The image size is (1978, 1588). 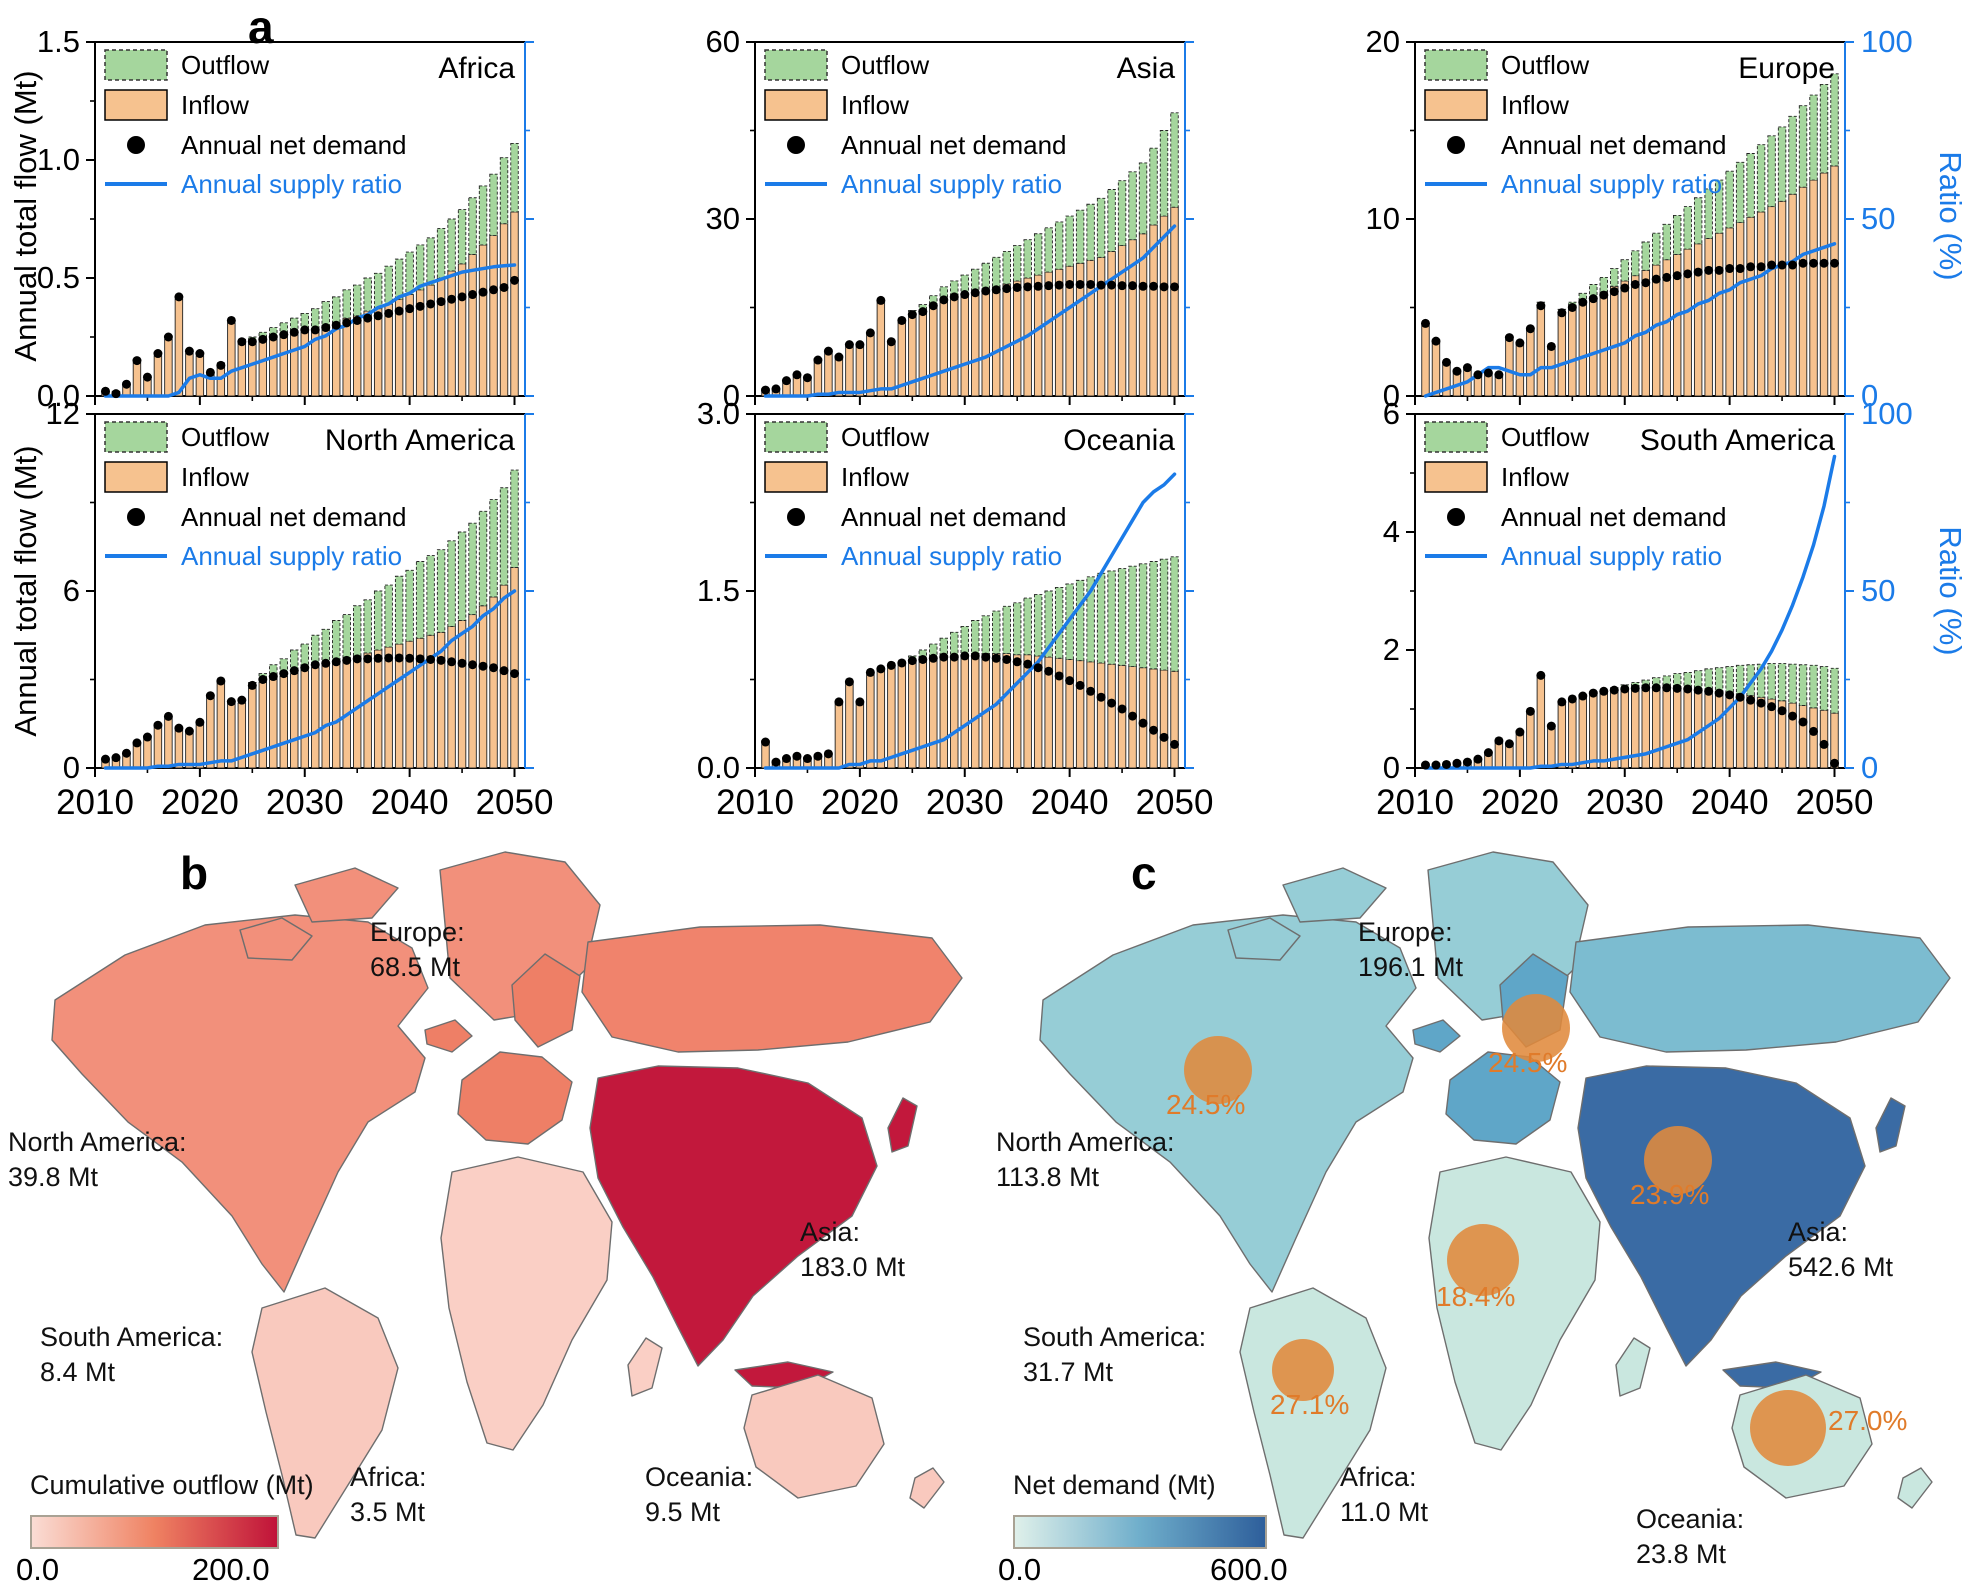 I want to click on map-label-europe: Europe: 68.5 Mt, so click(x=417, y=950).